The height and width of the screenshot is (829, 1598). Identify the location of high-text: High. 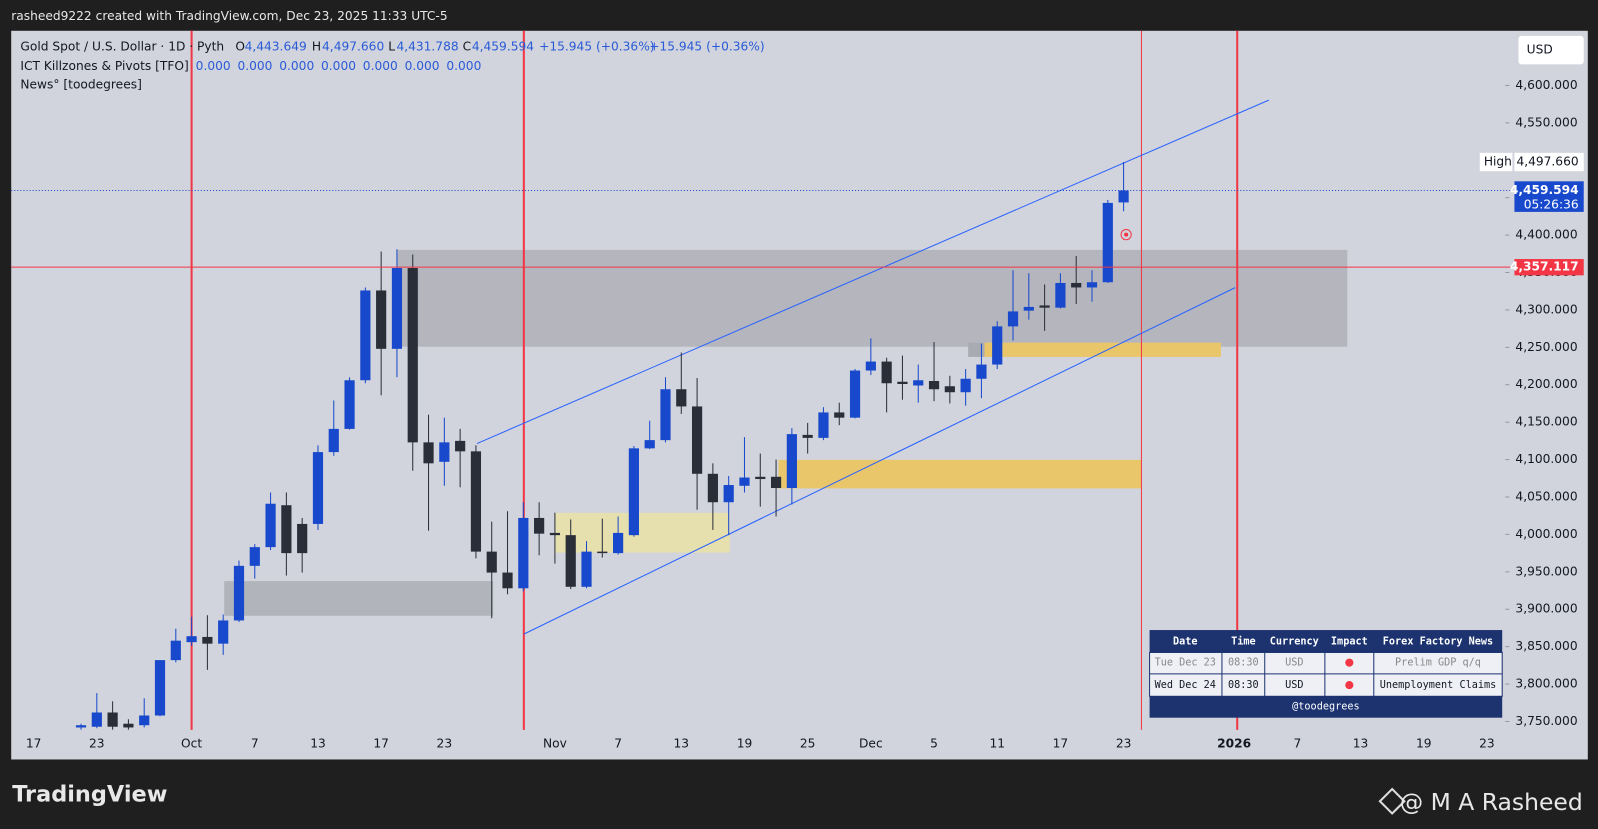
(1498, 162).